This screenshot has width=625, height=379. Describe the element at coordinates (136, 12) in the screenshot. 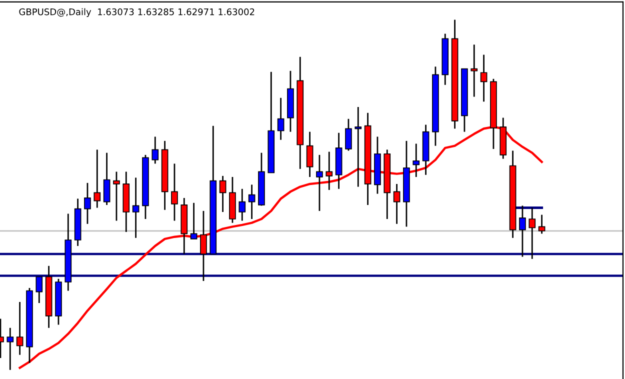

I see `chart-title: GBPUSD@,Daily 1.63073 1.63285 1.62971 1.63002` at that location.